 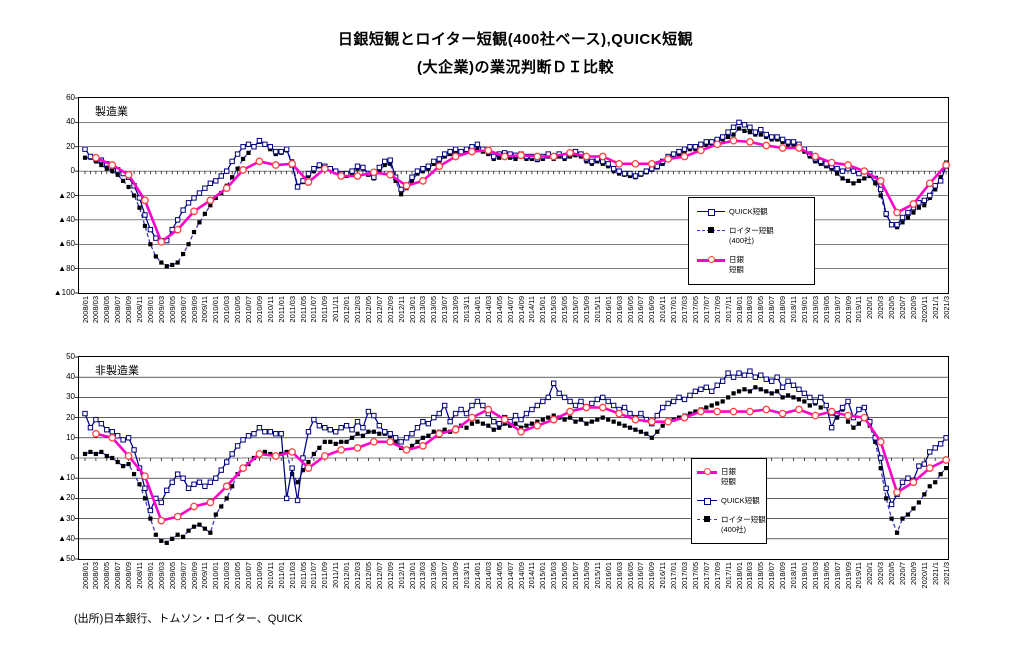 I want to click on x-tick-label: 2017/11, so click(x=728, y=575).